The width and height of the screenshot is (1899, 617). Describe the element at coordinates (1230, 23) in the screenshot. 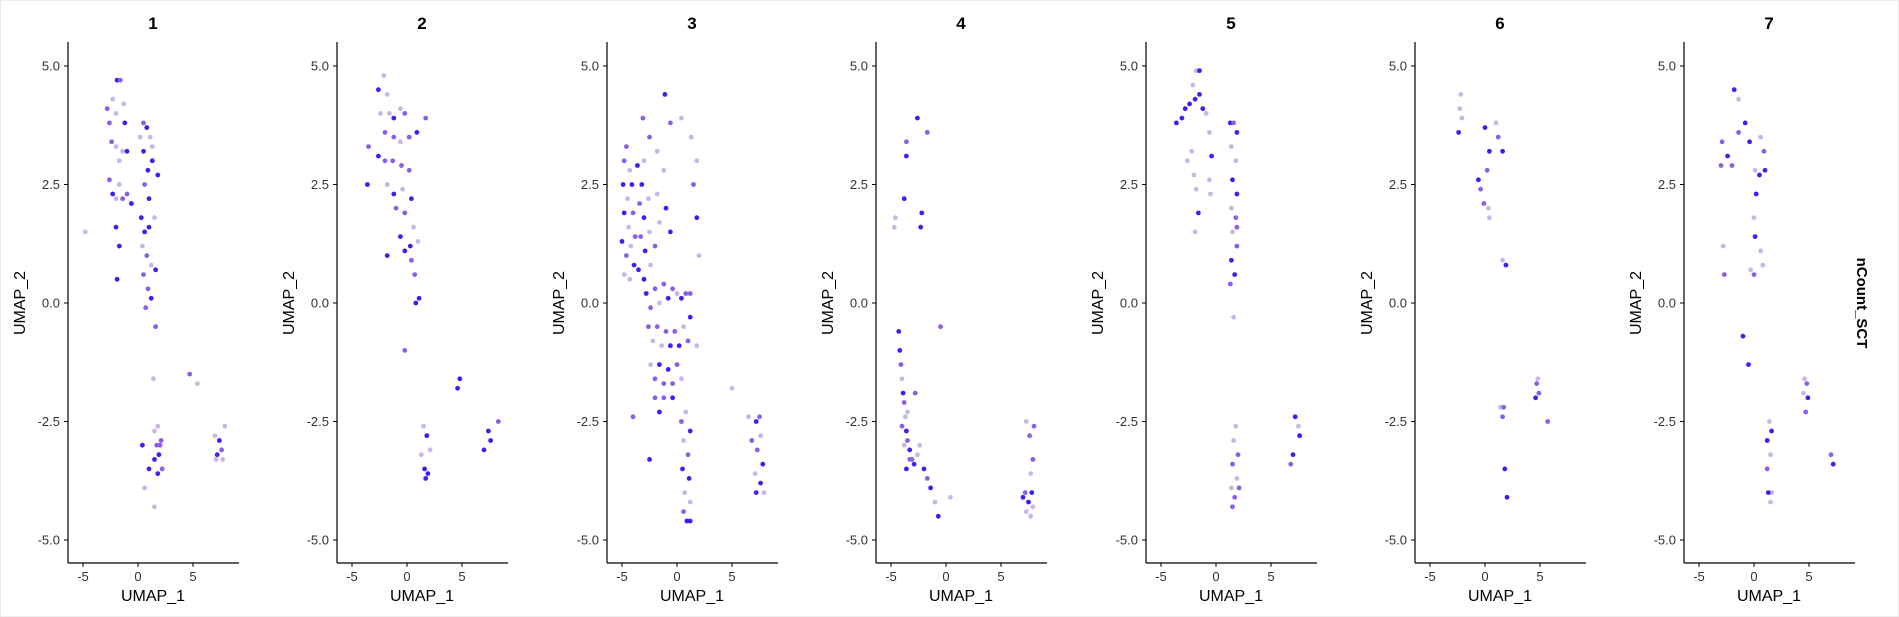

I see `panel-title: 5` at that location.